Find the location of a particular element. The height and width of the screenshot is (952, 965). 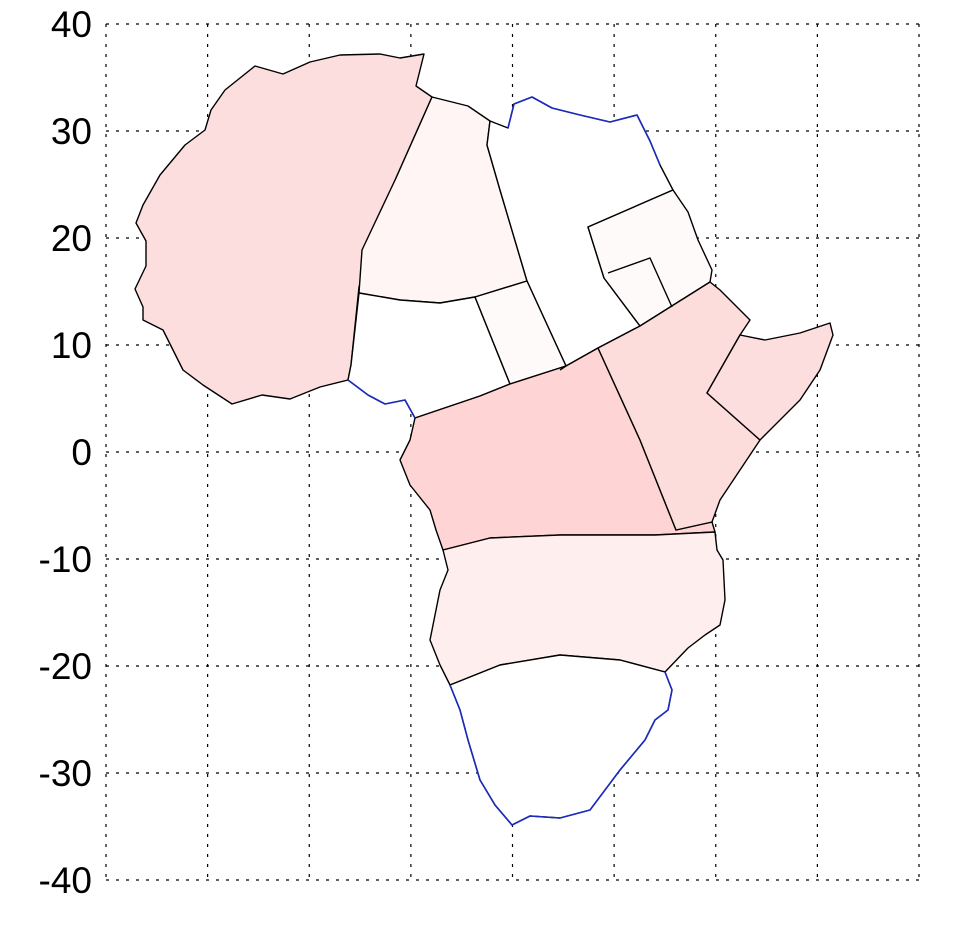

y-tick-label: 10 is located at coordinates (71, 345).